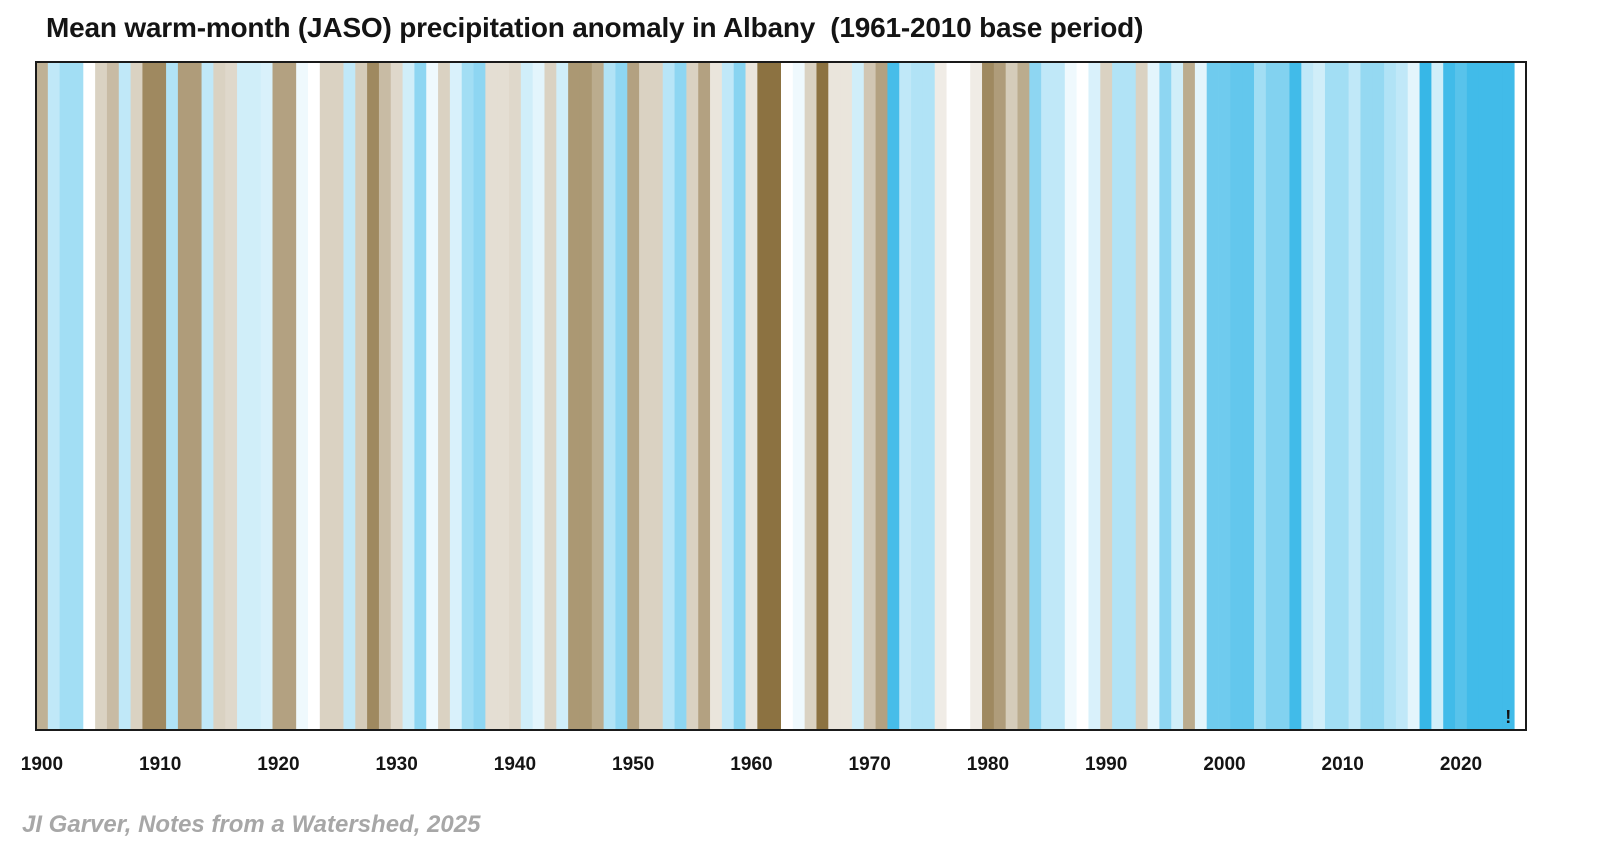 Image resolution: width=1600 pixels, height=852 pixels. I want to click on stripe-1919, so click(266, 396).